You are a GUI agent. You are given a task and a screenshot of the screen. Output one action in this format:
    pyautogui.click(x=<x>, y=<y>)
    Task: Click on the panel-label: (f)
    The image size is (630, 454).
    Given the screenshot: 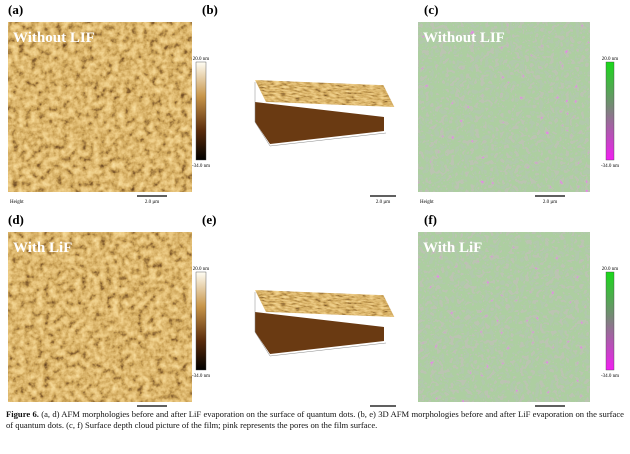 What is the action you would take?
    pyautogui.click(x=430, y=219)
    